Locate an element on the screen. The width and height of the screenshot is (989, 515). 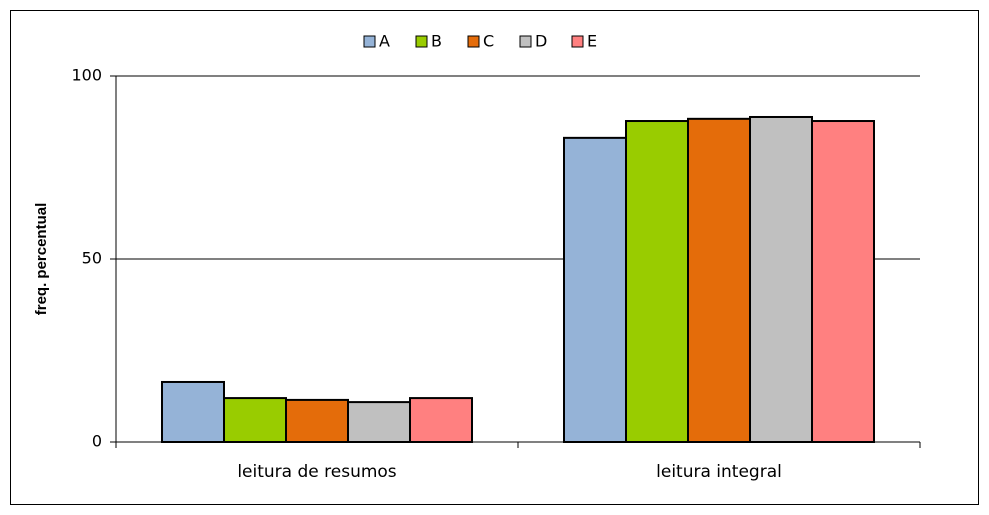
y-tick-label: 50 is located at coordinates (92, 258).